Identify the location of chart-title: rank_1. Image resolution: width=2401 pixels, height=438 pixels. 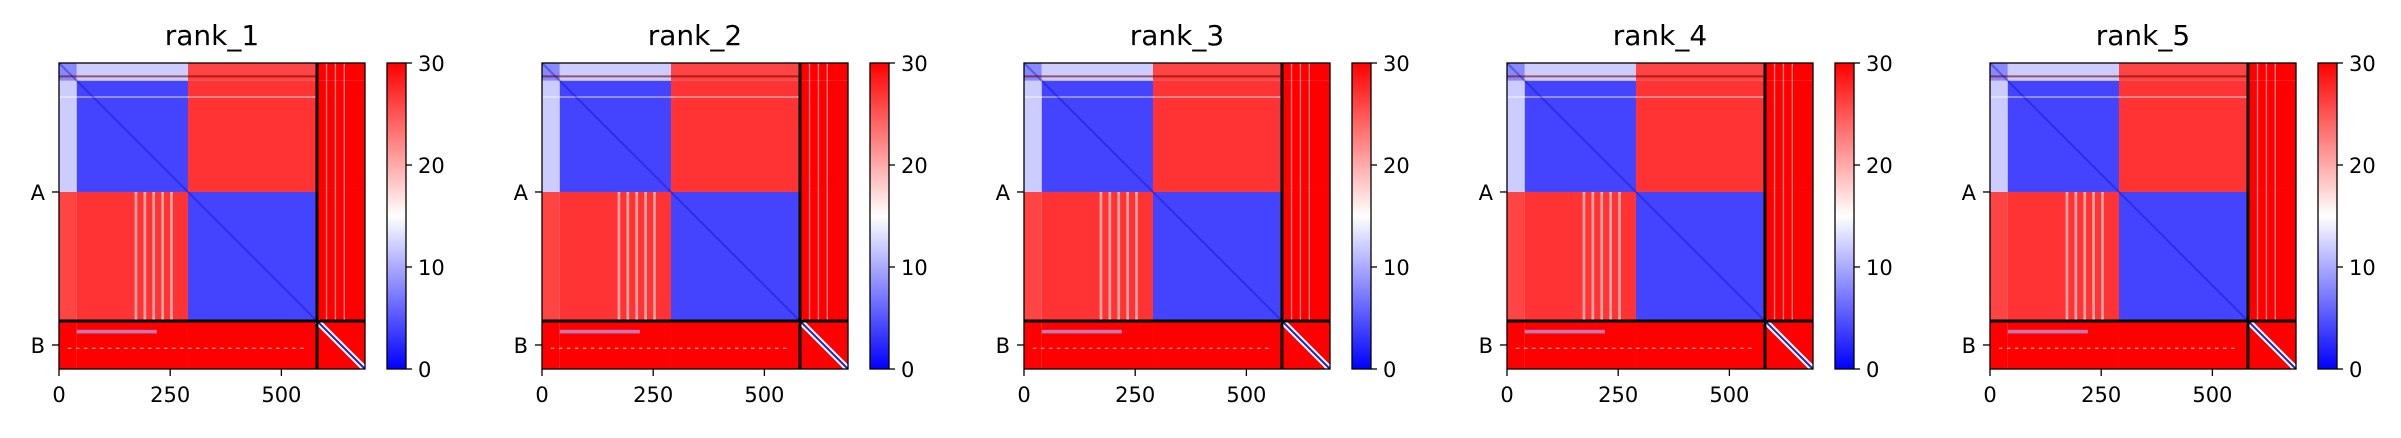
(212, 35).